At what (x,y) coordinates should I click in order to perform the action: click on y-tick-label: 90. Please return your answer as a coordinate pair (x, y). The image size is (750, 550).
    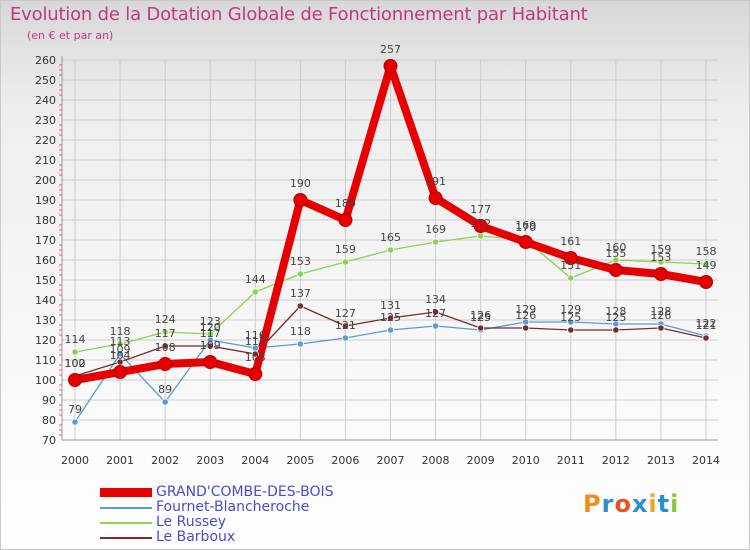
    Looking at the image, I should click on (49, 400).